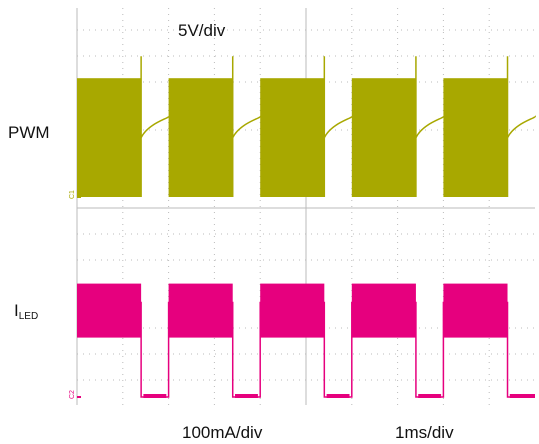 Image resolution: width=539 pixels, height=444 pixels. I want to click on channel-2-marker: C2, so click(72, 394).